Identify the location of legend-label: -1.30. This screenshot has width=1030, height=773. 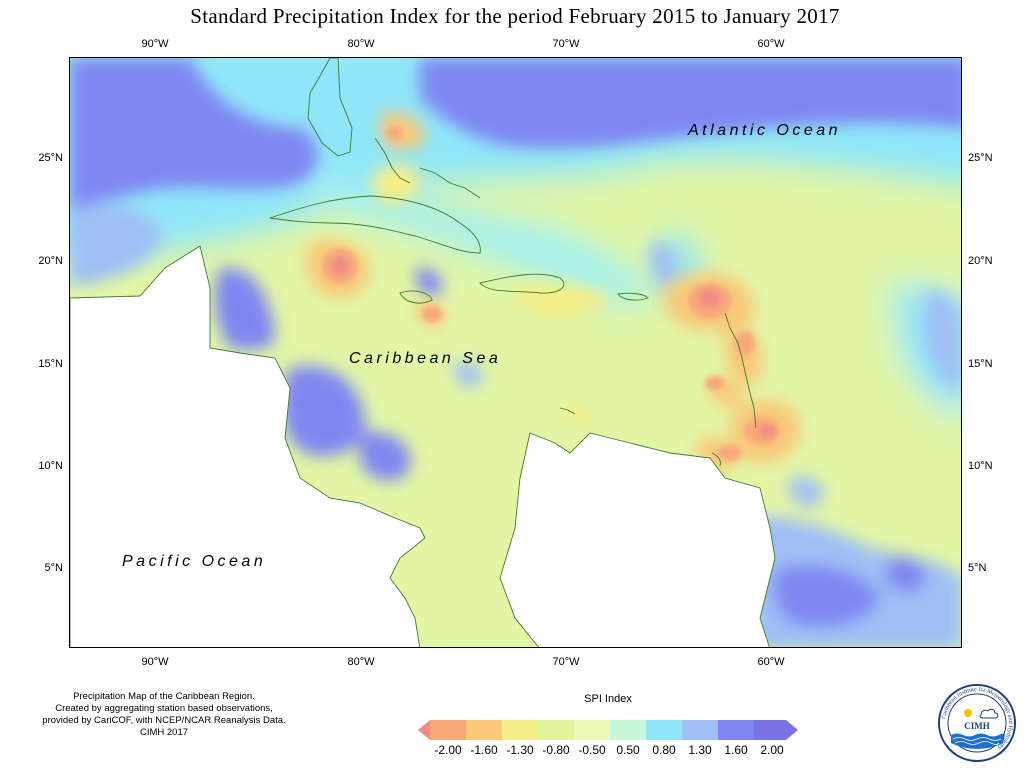
(520, 750).